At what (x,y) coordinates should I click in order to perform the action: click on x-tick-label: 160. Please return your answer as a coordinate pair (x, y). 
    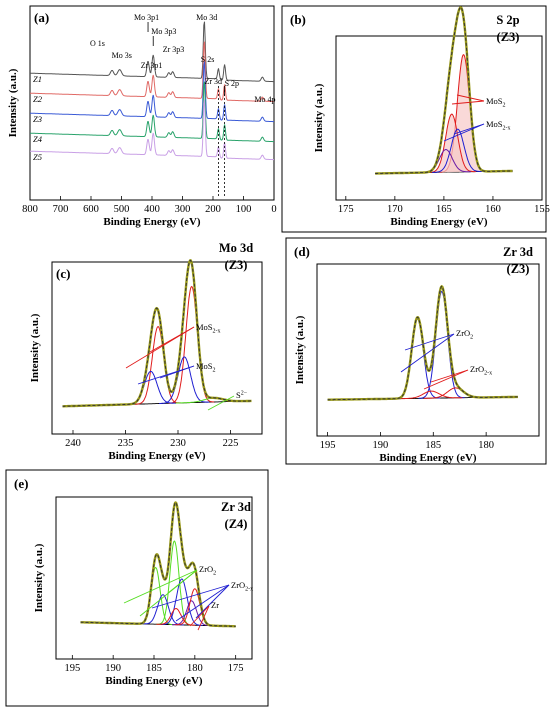
    Looking at the image, I should click on (493, 209).